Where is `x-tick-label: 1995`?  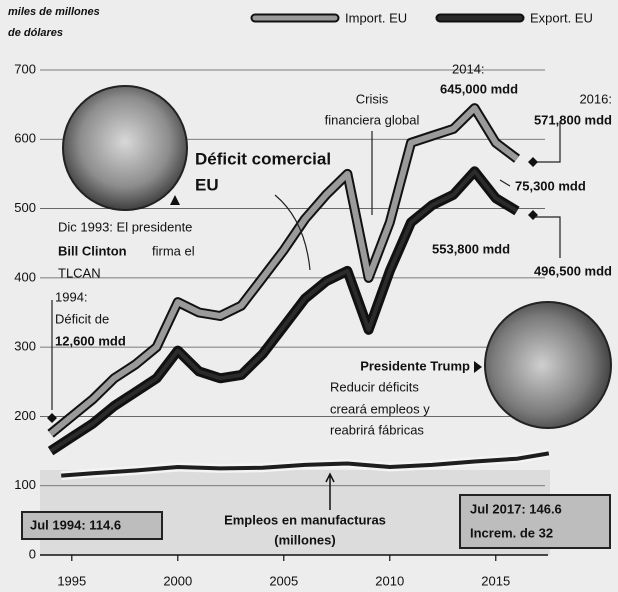
x-tick-label: 1995 is located at coordinates (71, 580).